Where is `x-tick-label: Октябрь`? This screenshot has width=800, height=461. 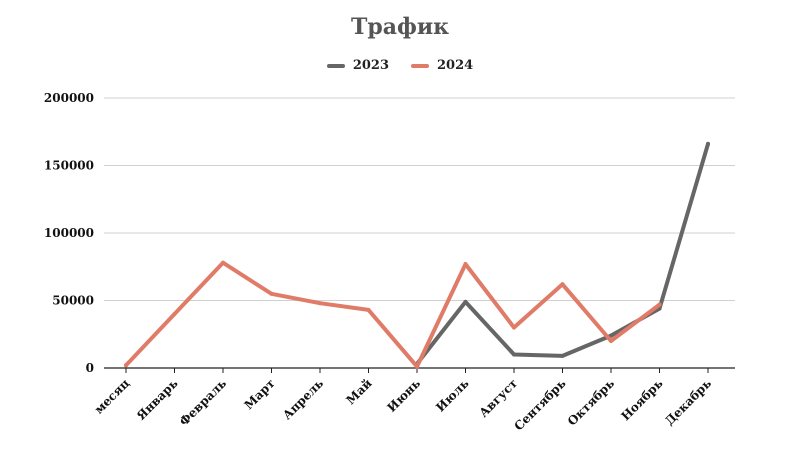 x-tick-label: Октябрь is located at coordinates (591, 402).